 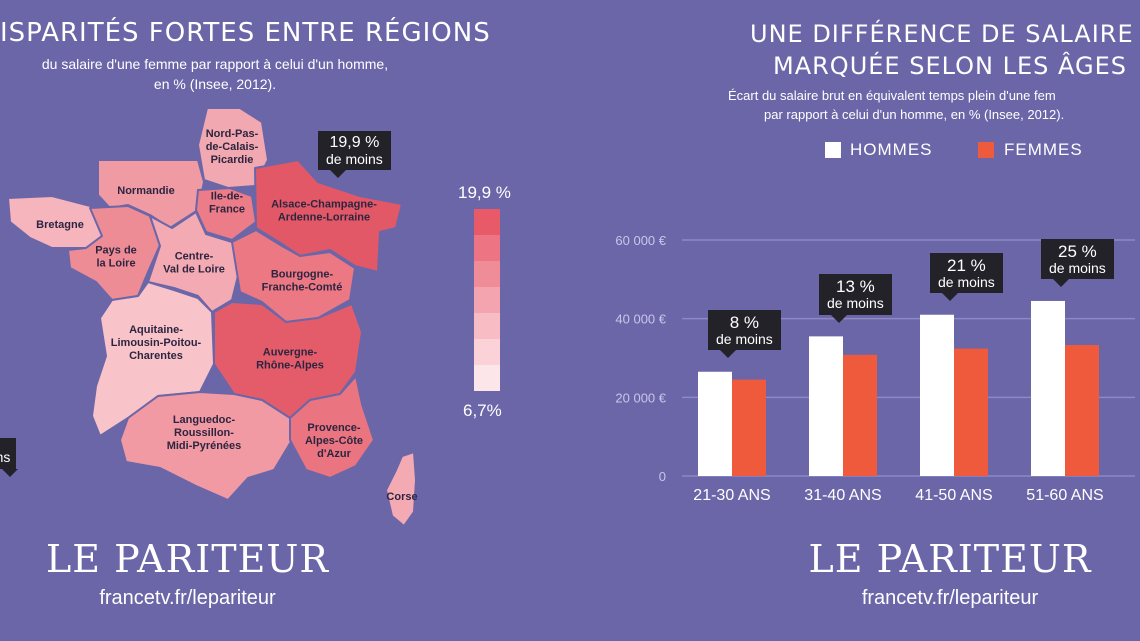 What do you see at coordinates (187, 559) in the screenshot?
I see `left-brand: LE PARITEUR` at bounding box center [187, 559].